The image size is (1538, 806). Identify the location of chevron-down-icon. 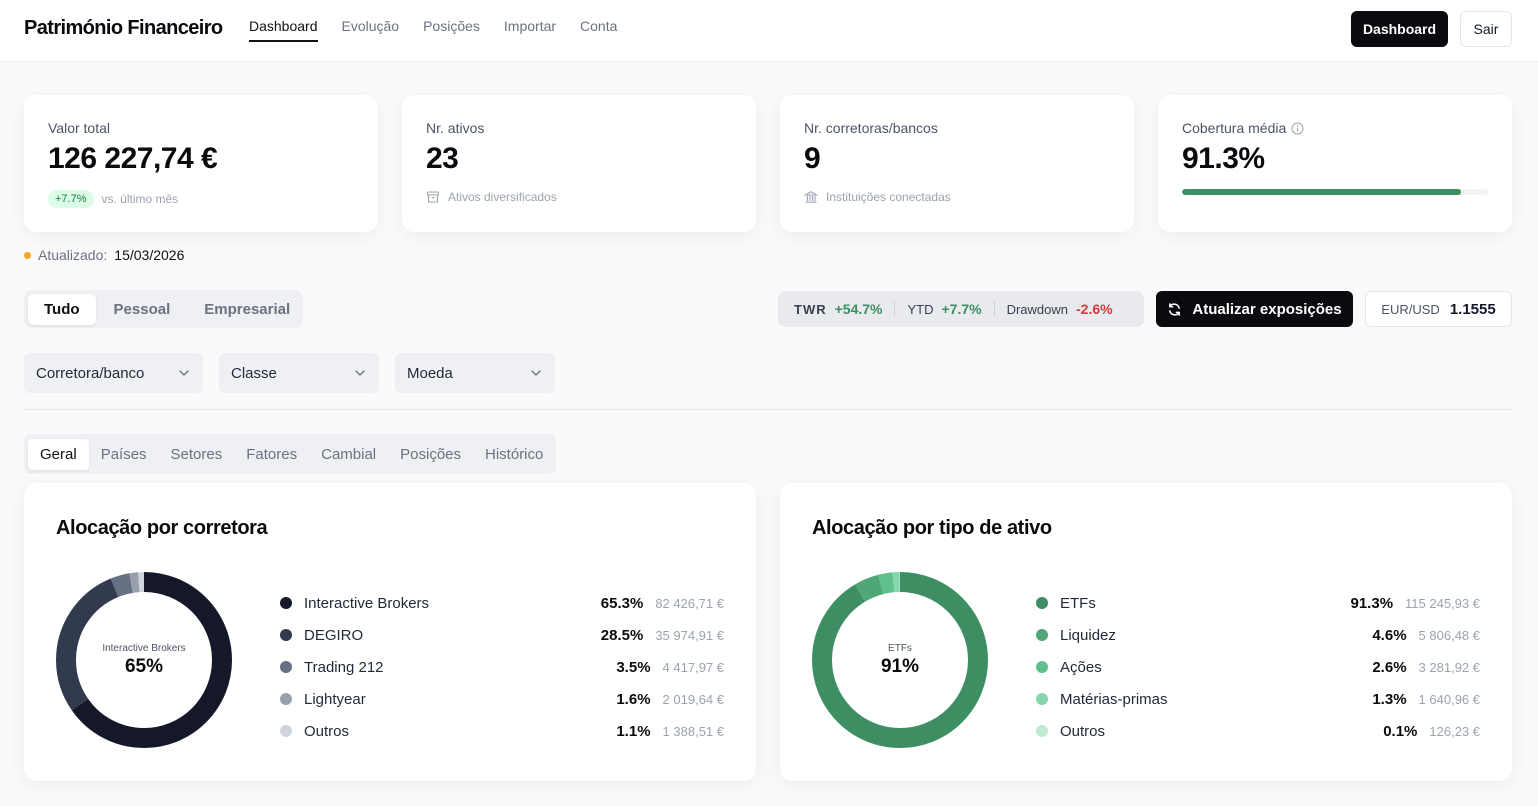
(536, 373).